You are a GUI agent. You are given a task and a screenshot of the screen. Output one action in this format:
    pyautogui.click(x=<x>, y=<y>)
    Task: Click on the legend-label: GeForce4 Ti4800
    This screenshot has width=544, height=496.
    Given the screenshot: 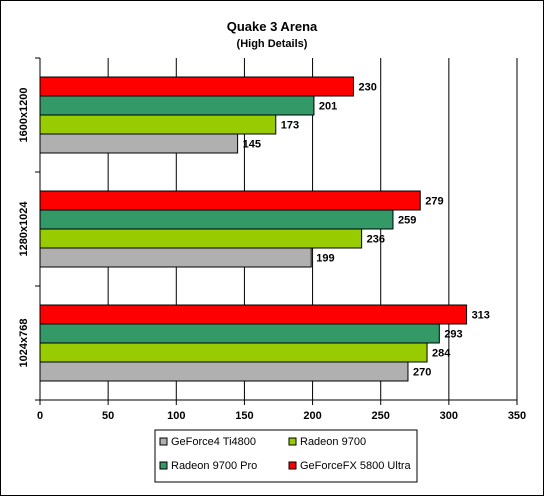 What is the action you would take?
    pyautogui.click(x=213, y=442)
    